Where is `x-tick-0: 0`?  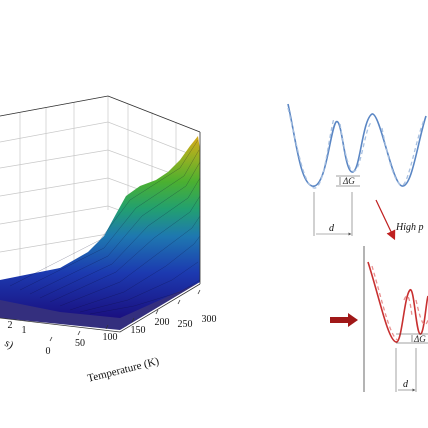 x-tick-0: 0 is located at coordinates (48, 351).